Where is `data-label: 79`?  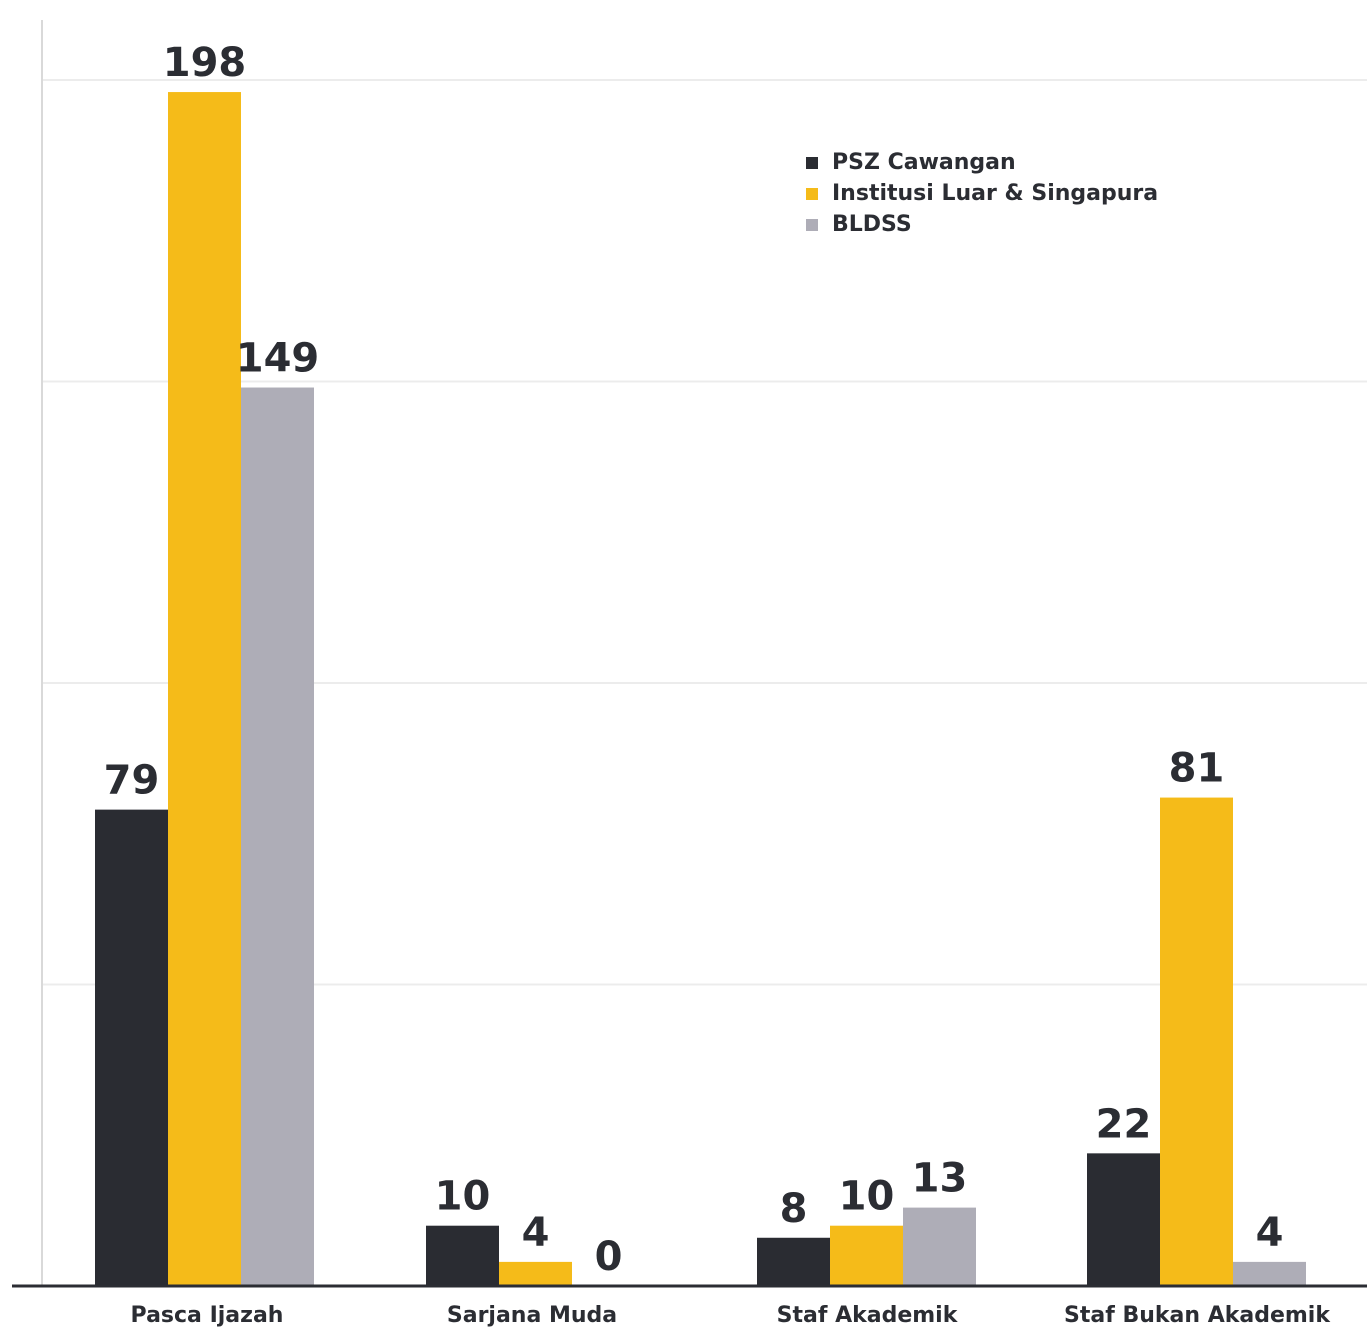 data-label: 79 is located at coordinates (132, 781).